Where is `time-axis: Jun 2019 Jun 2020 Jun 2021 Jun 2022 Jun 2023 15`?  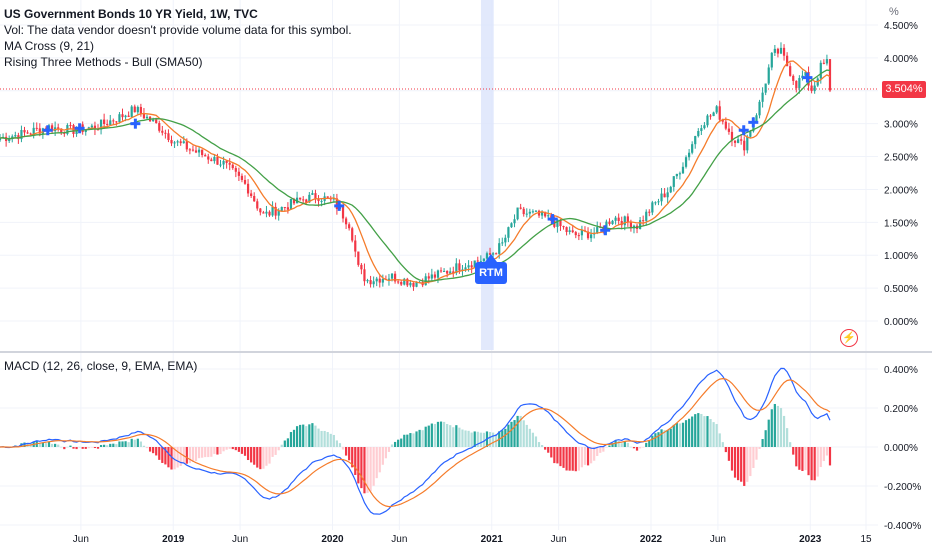
time-axis: Jun 2019 Jun 2020 Jun 2021 Jun 2022 Jun 2023 15 is located at coordinates (472, 539).